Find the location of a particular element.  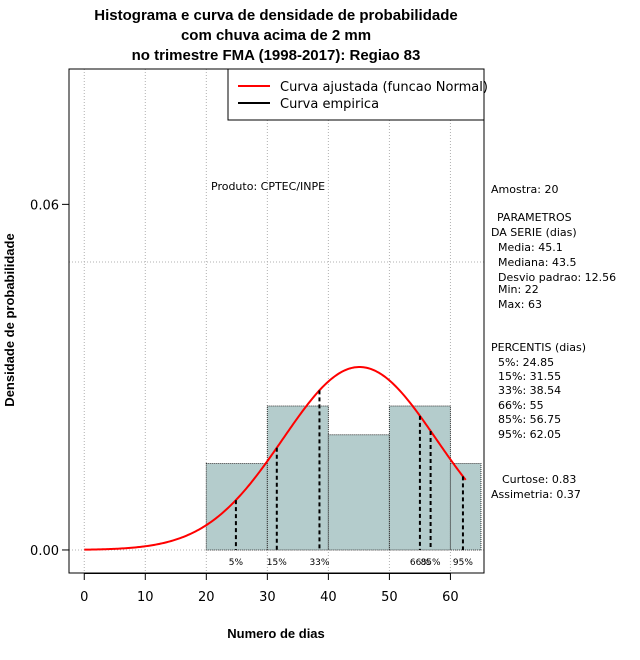

stat-p33: 33%: 38.54 is located at coordinates (529, 390).